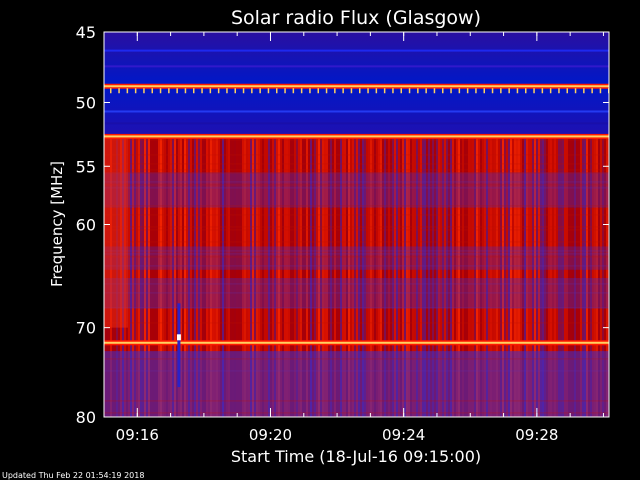 The image size is (640, 480). Describe the element at coordinates (86, 225) in the screenshot. I see `y-tick-label: 60` at that location.